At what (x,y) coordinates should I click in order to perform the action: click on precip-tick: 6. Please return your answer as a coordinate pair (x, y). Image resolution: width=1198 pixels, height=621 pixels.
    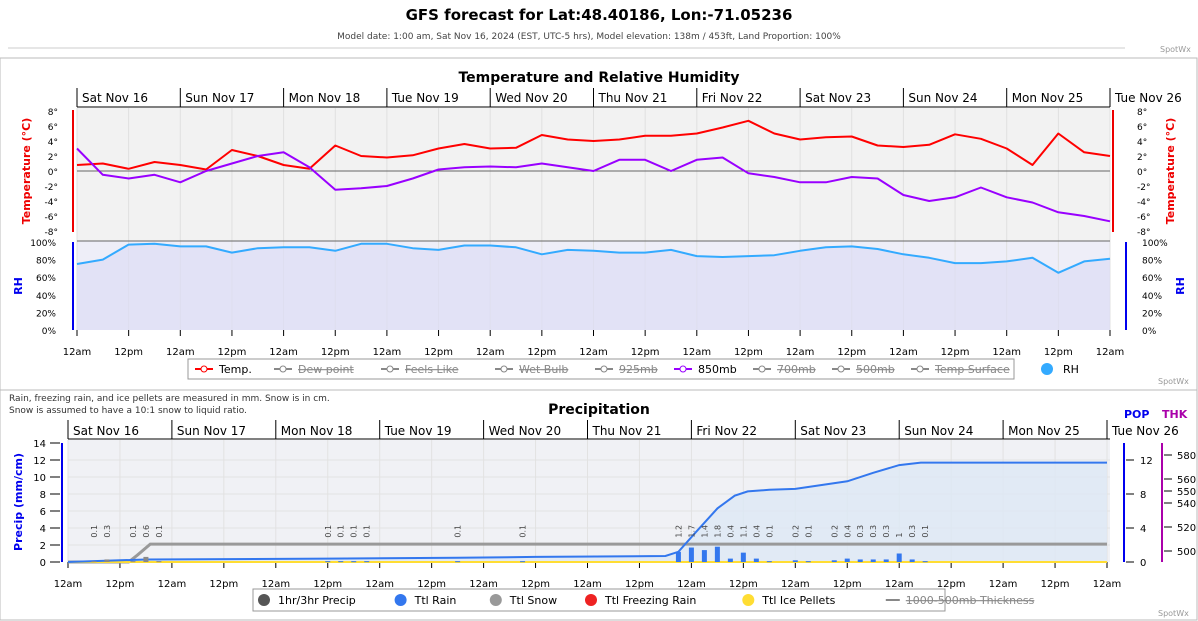
    Looking at the image, I should click on (43, 512).